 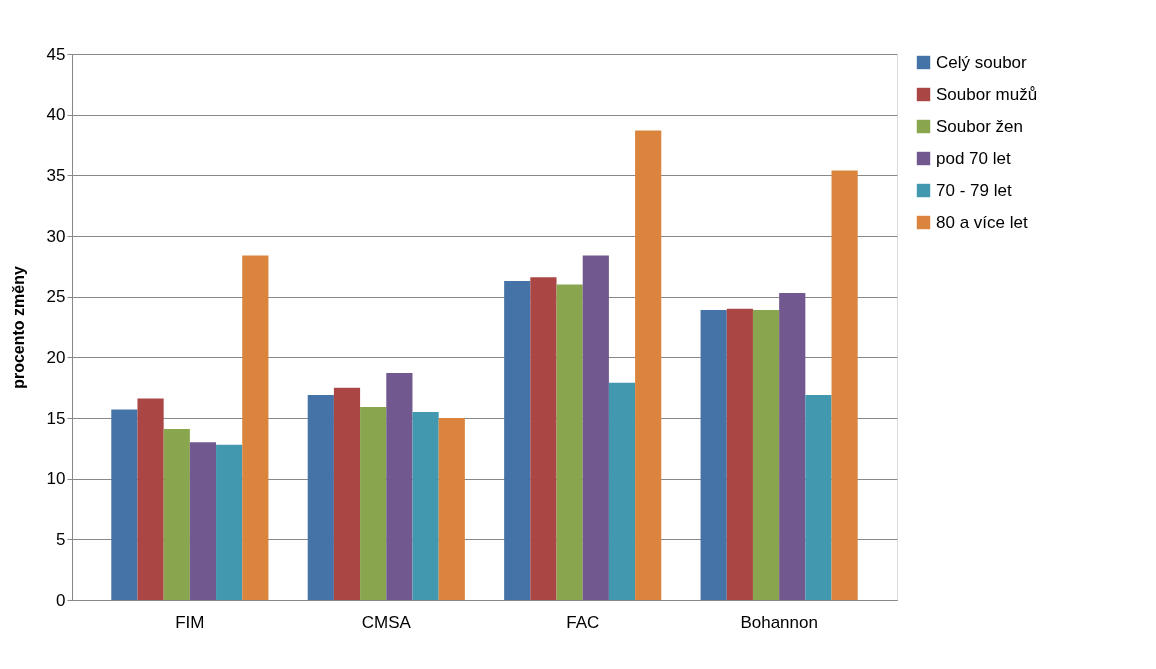 I want to click on legend-label: Soubor žen, so click(x=979, y=126).